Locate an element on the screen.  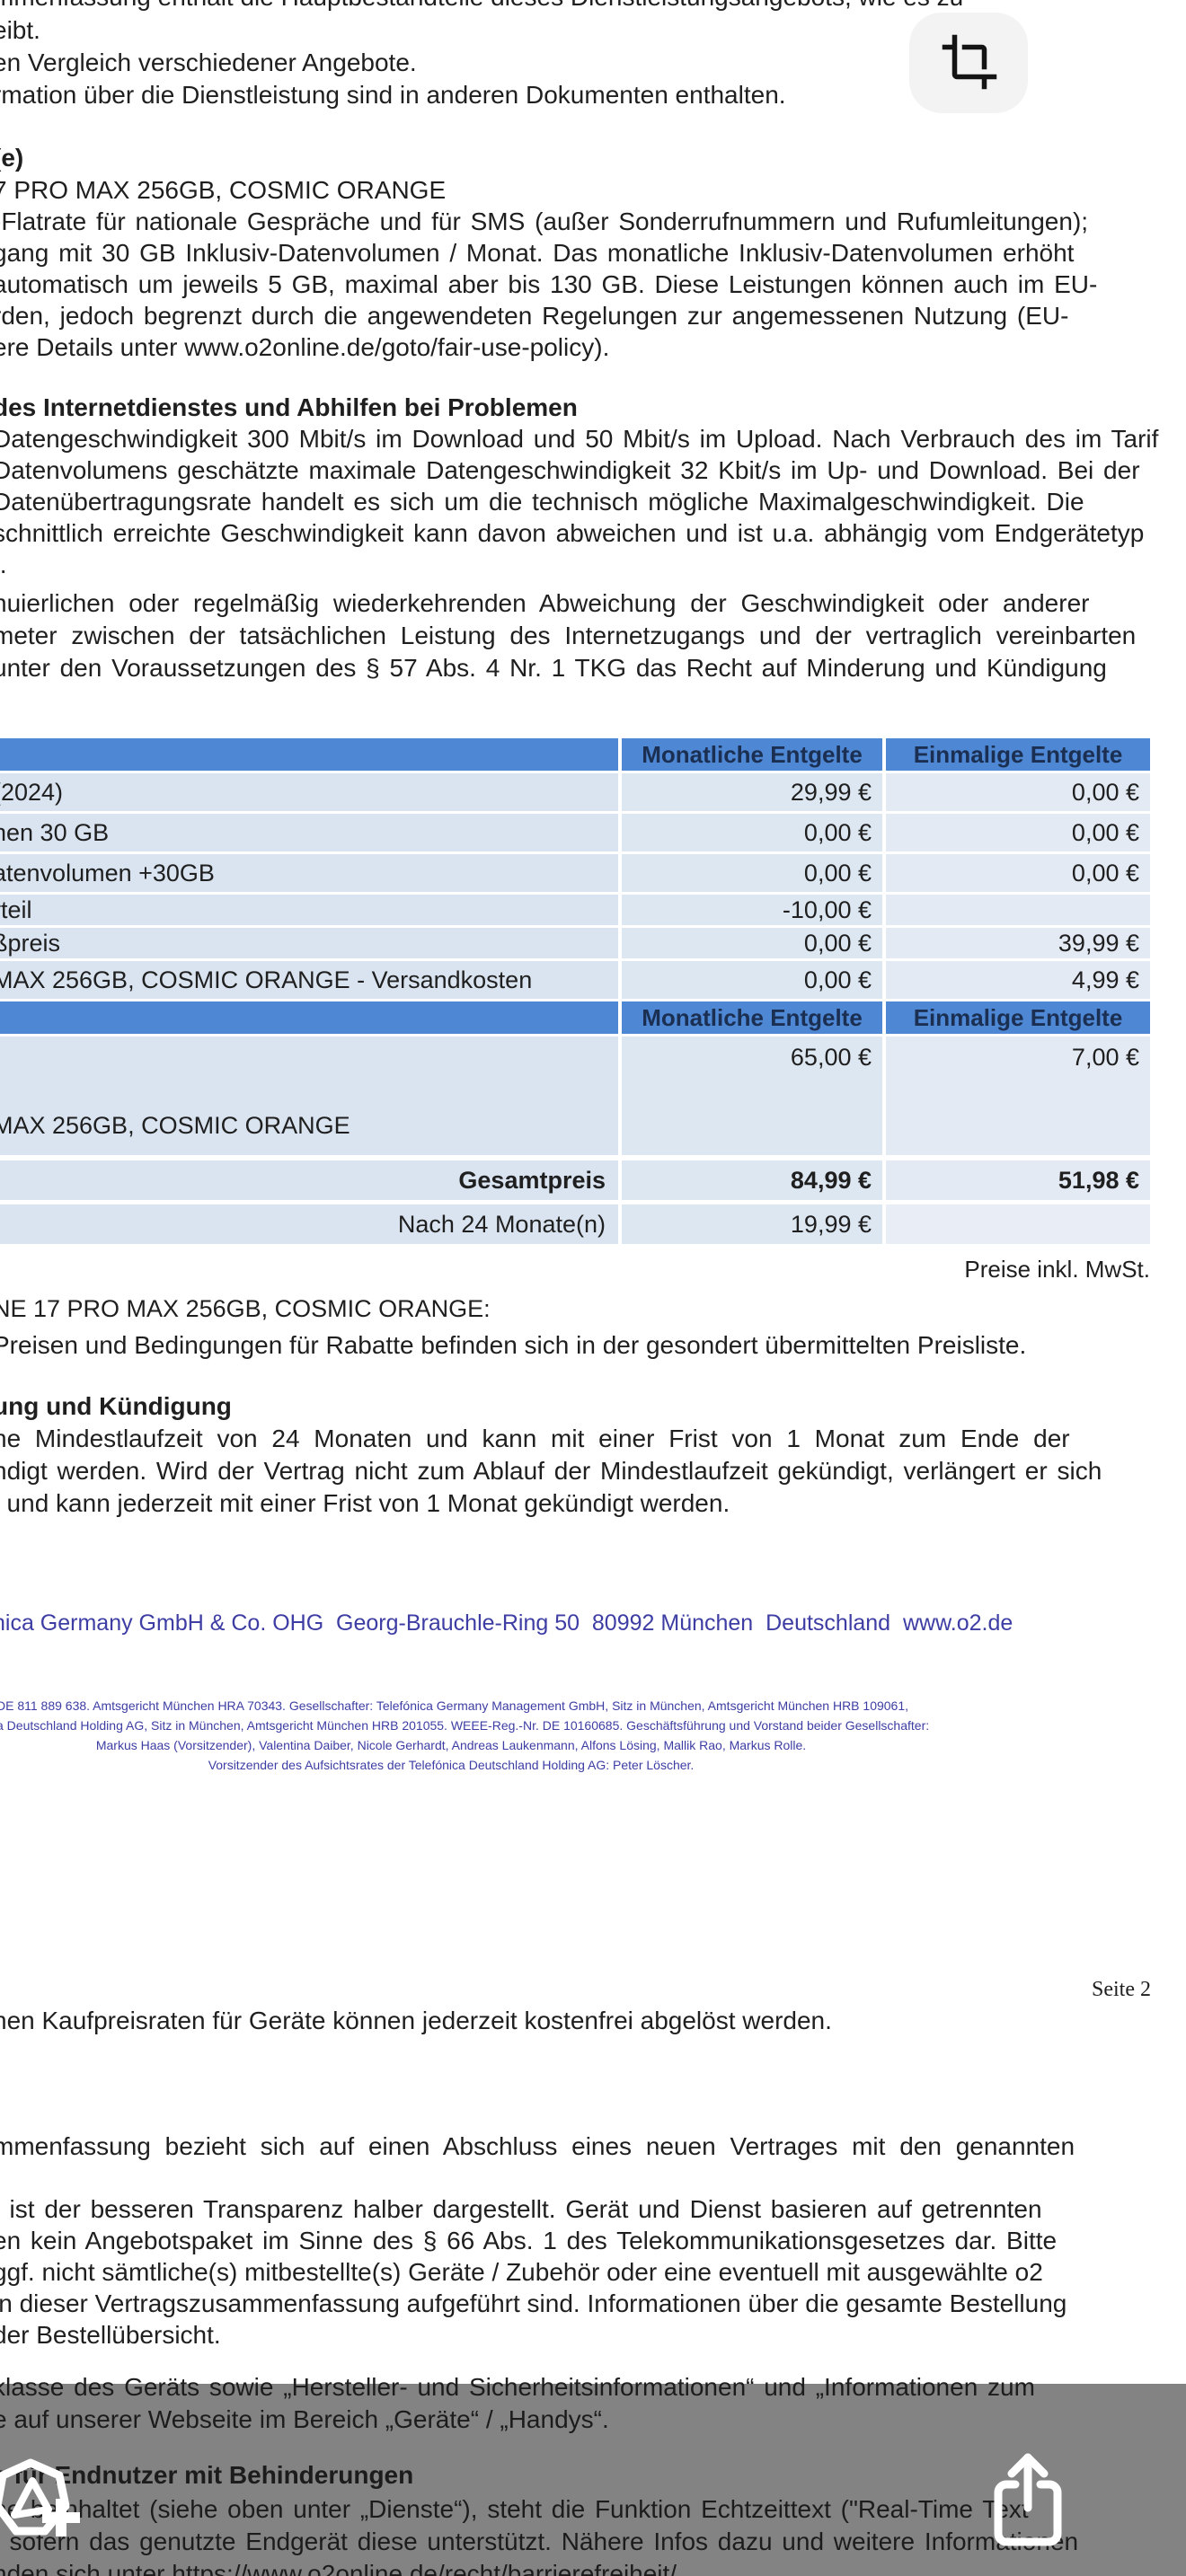
table-row: atenvolumen +30GB 0,00 € 0,00 € is located at coordinates (577, 873).